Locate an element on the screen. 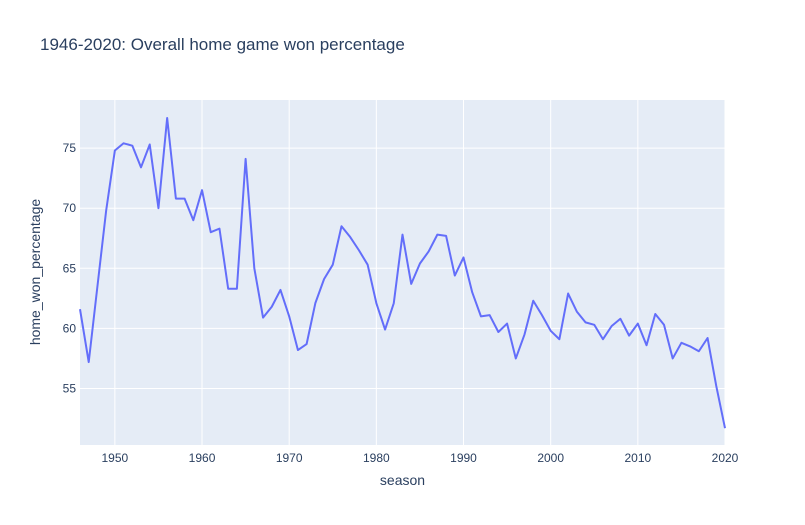 This screenshot has height=525, width=805. y-tick-label: 60 is located at coordinates (70, 328).